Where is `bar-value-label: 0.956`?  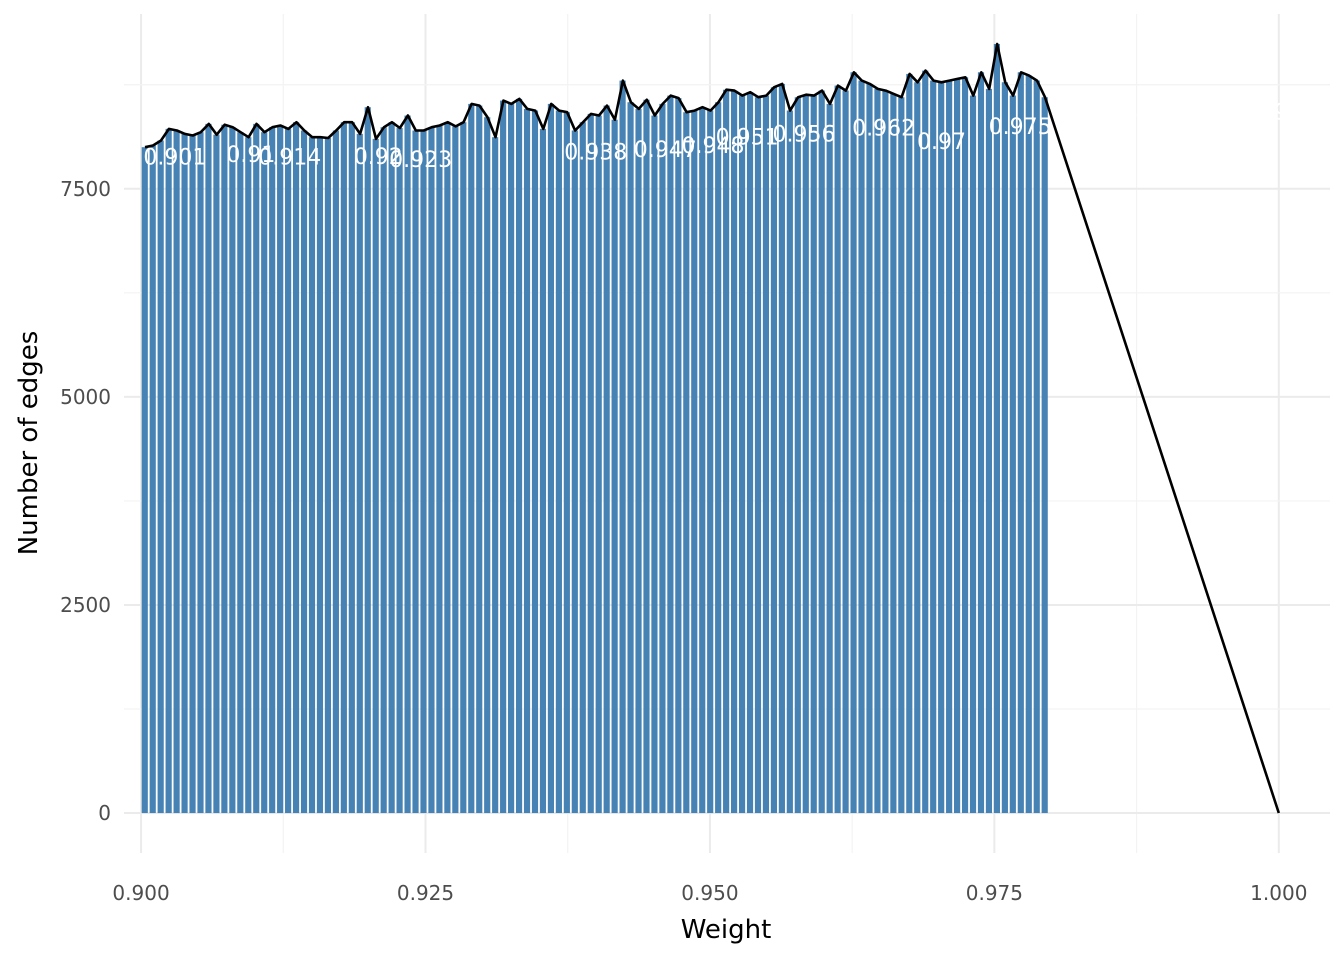
bar-value-label: 0.956 is located at coordinates (804, 134).